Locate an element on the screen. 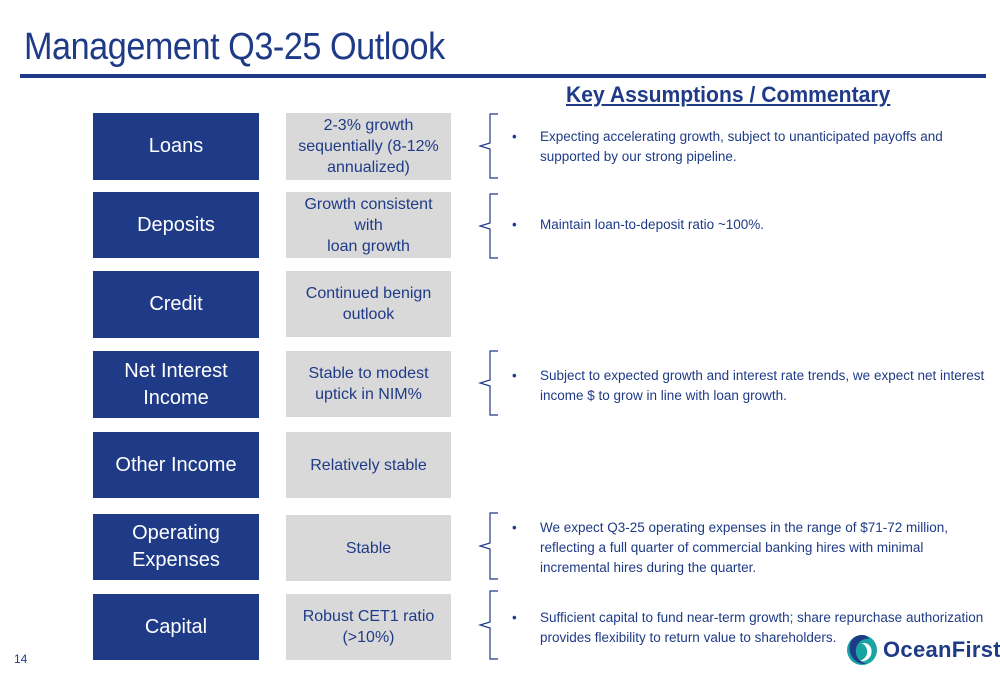  brace-net-interest-income is located at coordinates (489, 383).